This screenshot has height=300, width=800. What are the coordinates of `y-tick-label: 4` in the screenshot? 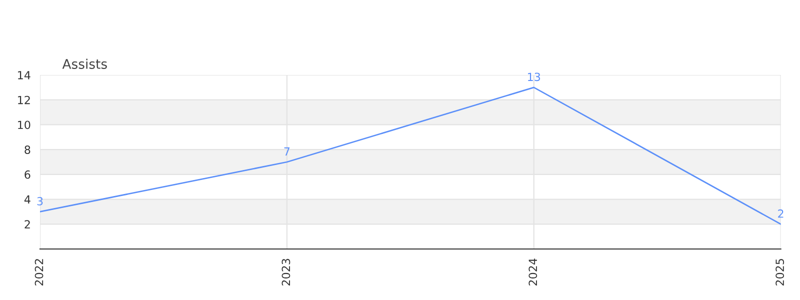 It's located at (27, 199).